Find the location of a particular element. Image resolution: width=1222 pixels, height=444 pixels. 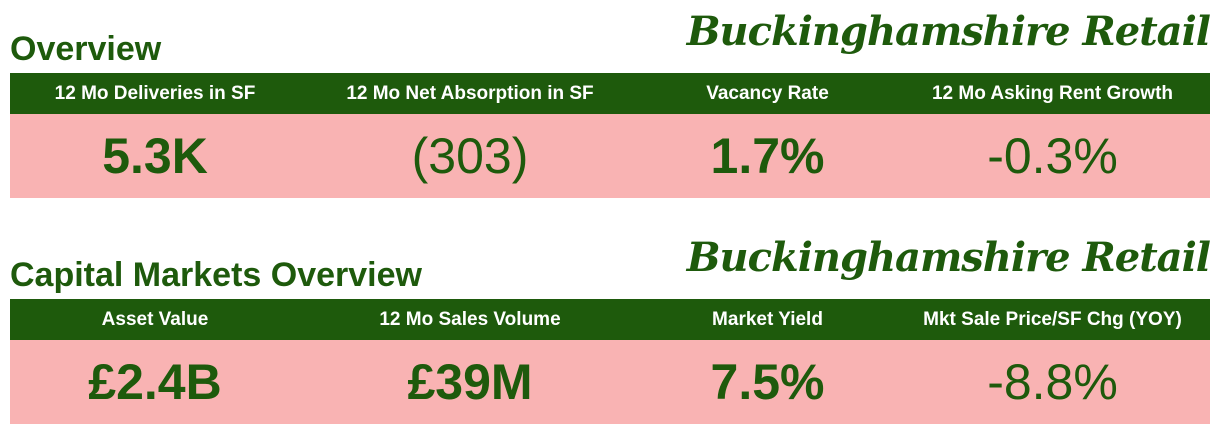

metric-label: Vacancy Rate is located at coordinates (767, 93).